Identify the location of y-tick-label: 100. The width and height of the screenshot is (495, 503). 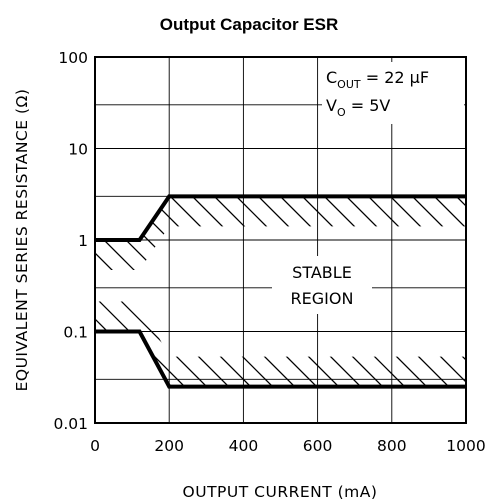
(73, 58).